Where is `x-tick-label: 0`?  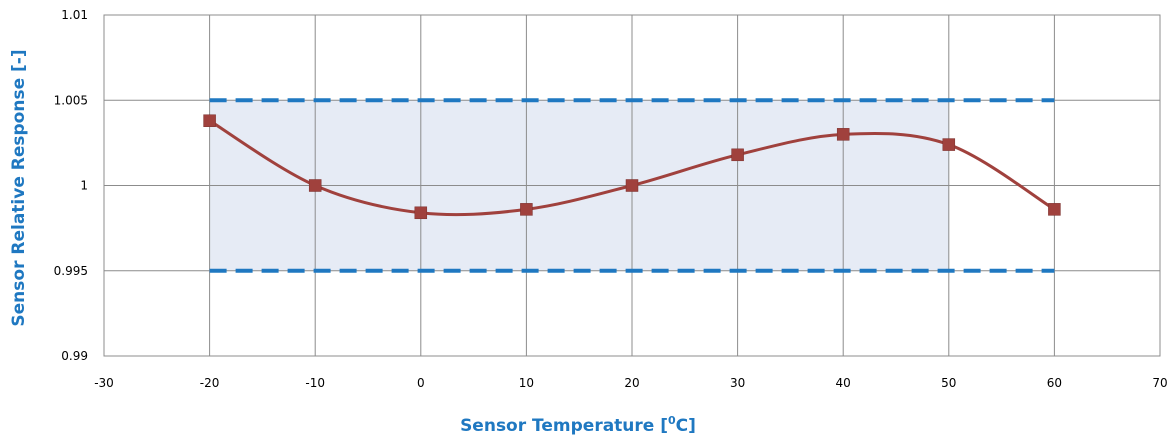 x-tick-label: 0 is located at coordinates (421, 383).